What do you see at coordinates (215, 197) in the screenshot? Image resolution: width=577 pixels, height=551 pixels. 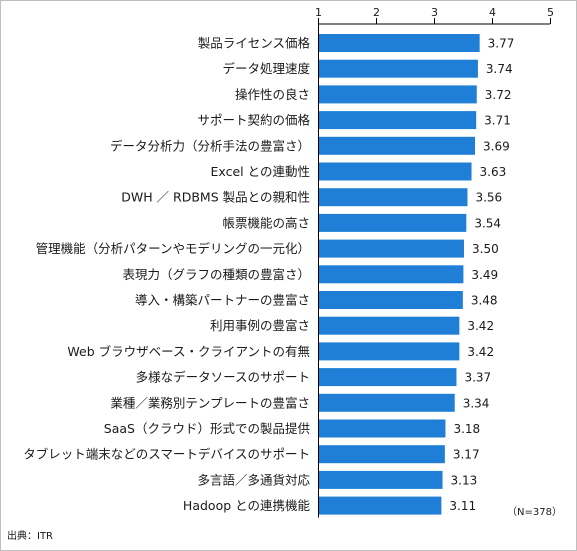 I see `category-label: DWH ／ RDBMS 製品との親和性` at bounding box center [215, 197].